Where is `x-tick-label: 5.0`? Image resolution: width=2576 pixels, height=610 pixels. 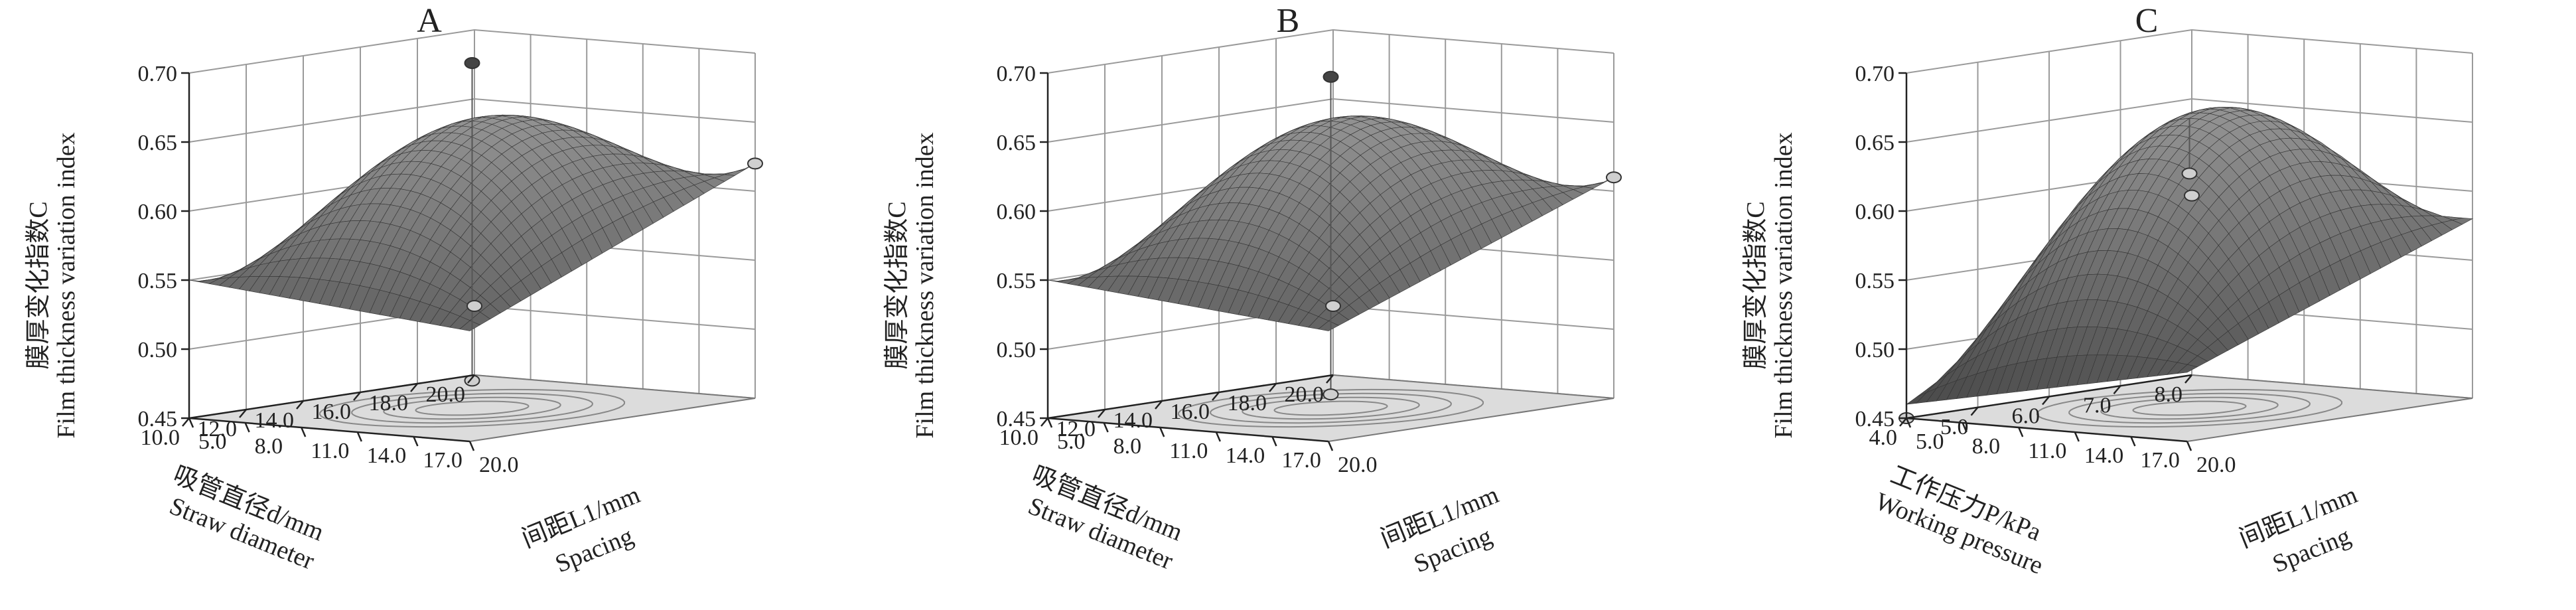
x-tick-label: 5.0 is located at coordinates (1930, 441).